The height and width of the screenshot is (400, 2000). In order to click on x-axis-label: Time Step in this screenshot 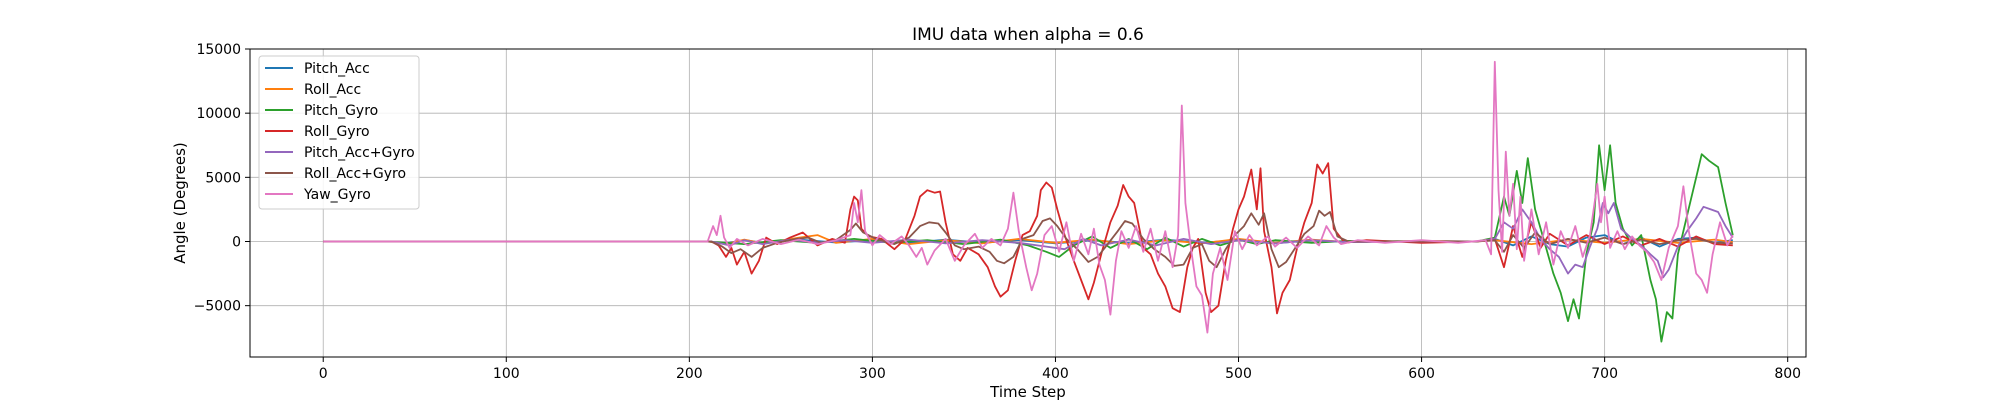, I will do `click(1027, 391)`.